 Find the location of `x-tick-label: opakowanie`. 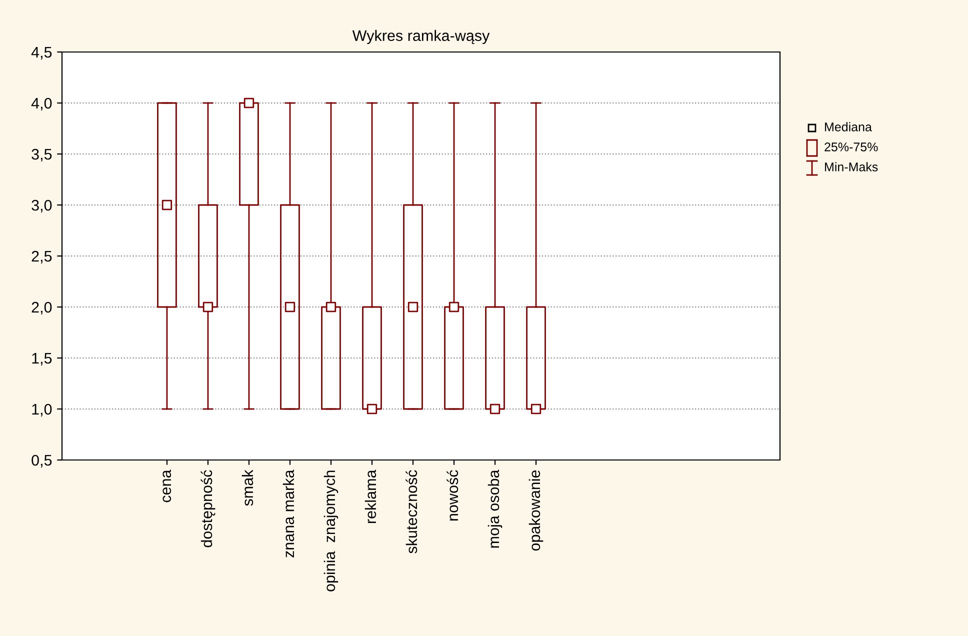

x-tick-label: opakowanie is located at coordinates (536, 510).